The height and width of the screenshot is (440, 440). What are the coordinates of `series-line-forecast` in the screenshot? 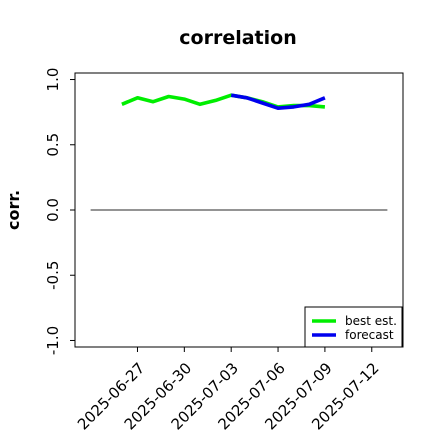 It's located at (278, 101).